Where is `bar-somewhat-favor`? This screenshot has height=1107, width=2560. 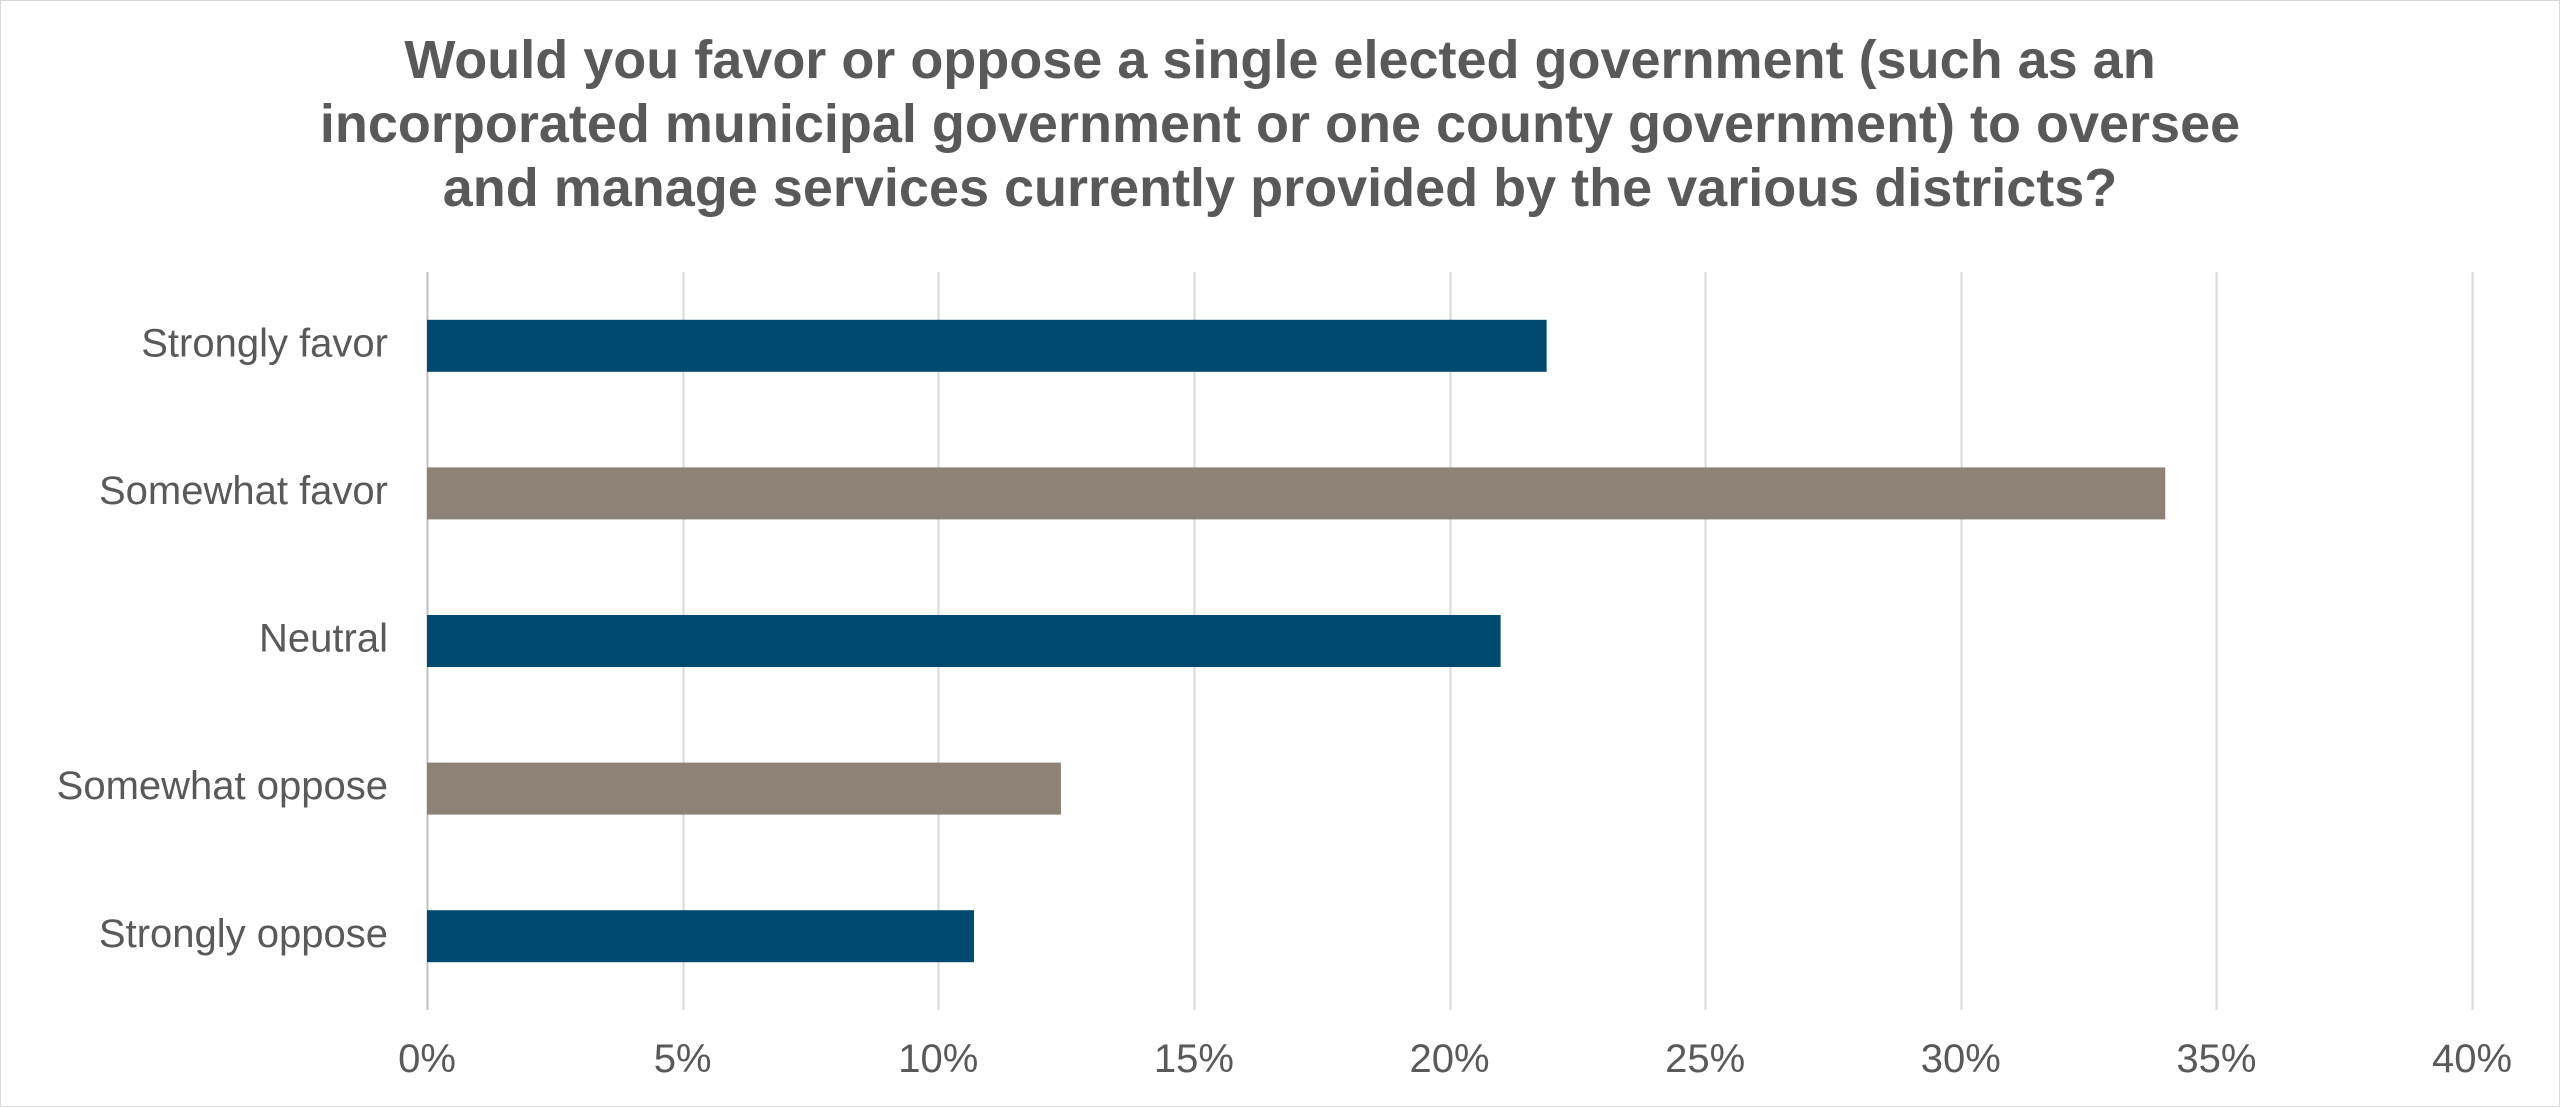 bar-somewhat-favor is located at coordinates (1296, 493).